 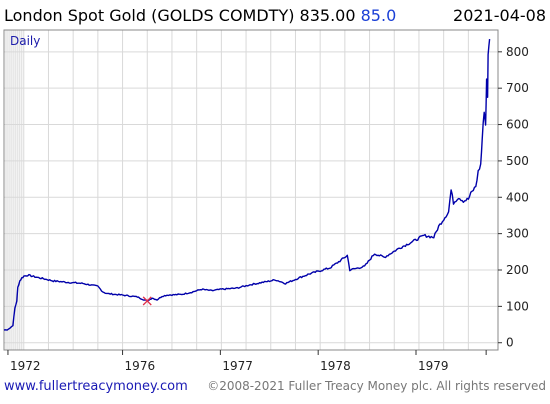 I want to click on x-tick-label: 1978, so click(x=335, y=366).